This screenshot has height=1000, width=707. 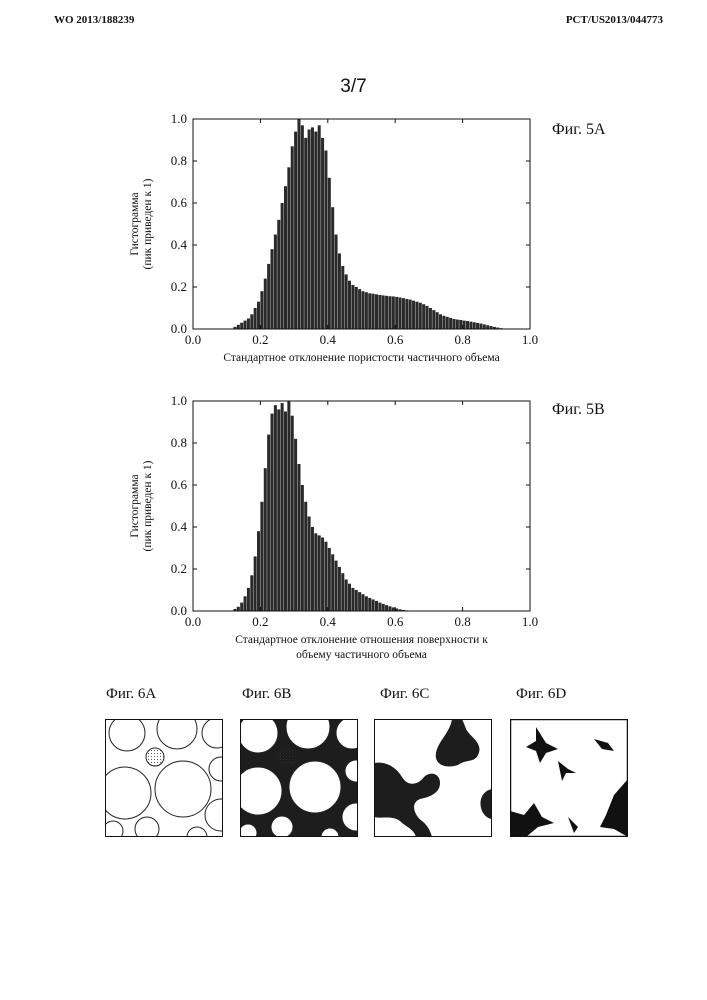 What do you see at coordinates (148, 223) in the screenshot?
I see `y-axis-label: (пик приведен к 1)` at bounding box center [148, 223].